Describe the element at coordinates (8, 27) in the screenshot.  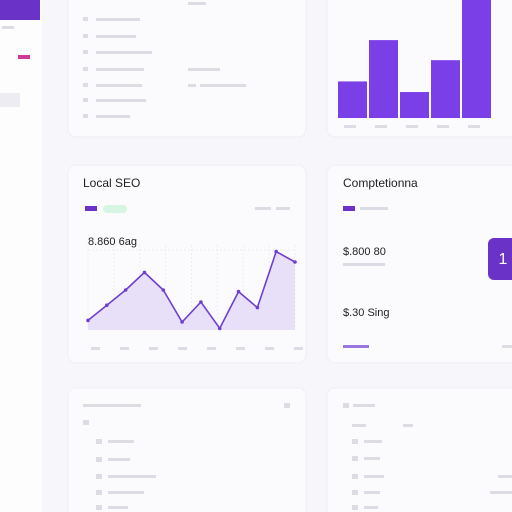
I see `sidebar-item` at that location.